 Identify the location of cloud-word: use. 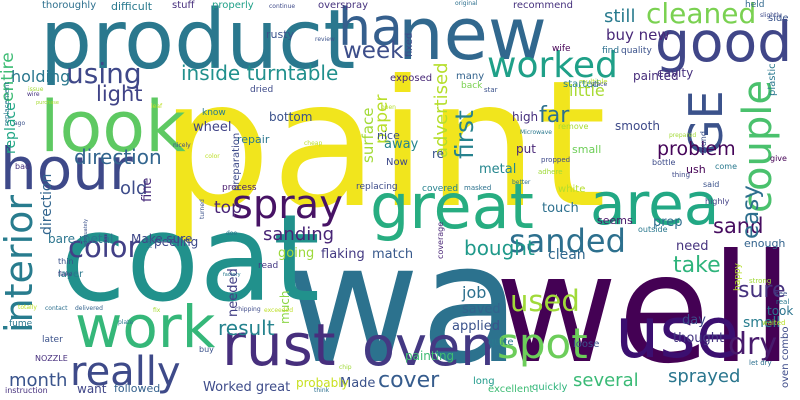
(677, 333).